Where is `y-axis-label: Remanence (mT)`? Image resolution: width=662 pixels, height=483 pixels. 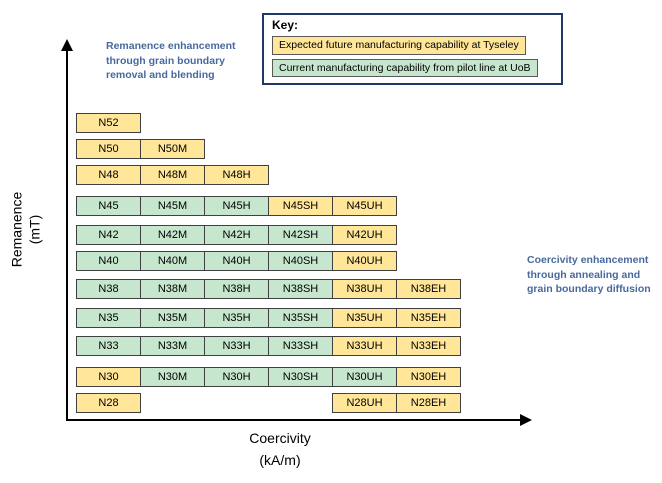
y-axis-label: Remanence (mT) is located at coordinates (26, 230).